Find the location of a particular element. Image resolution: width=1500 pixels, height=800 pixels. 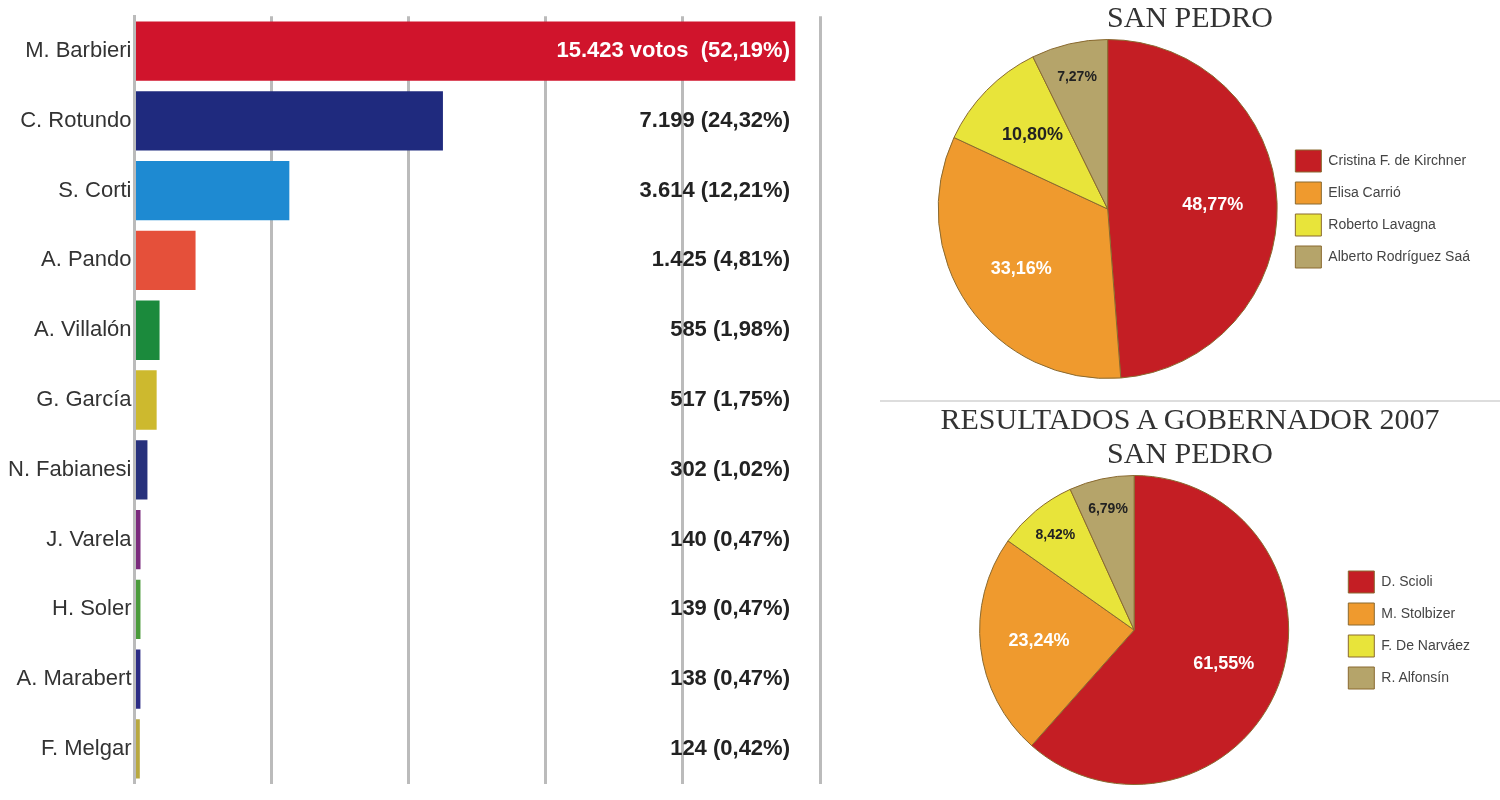

data-label: 517 (1,75%) is located at coordinates (730, 399).